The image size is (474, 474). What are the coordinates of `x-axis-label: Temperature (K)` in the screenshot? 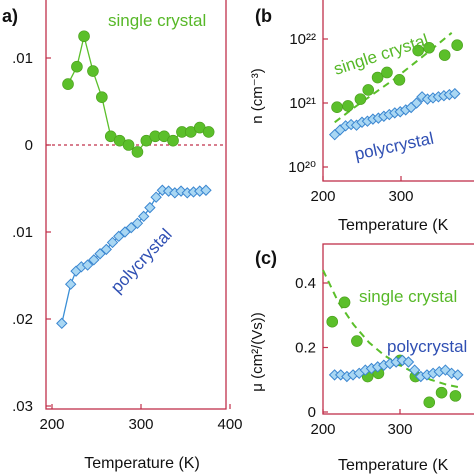 It's located at (142, 463).